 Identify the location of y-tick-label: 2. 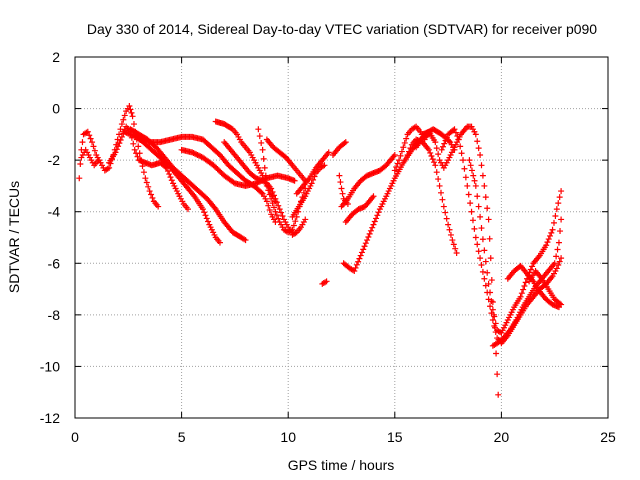
(56, 57).